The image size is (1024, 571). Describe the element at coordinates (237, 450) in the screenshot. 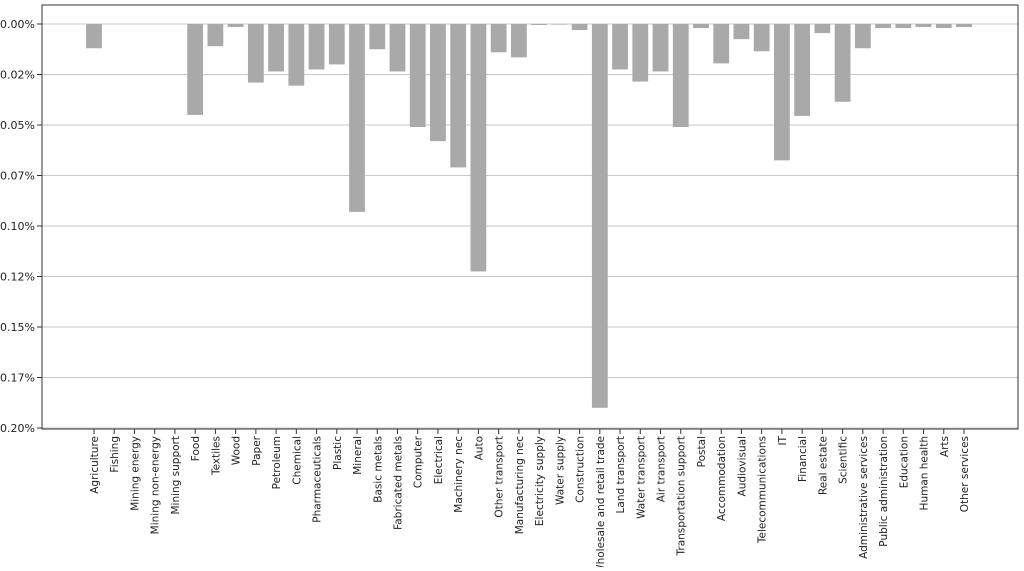

I see `x-tick-label: Wood` at that location.